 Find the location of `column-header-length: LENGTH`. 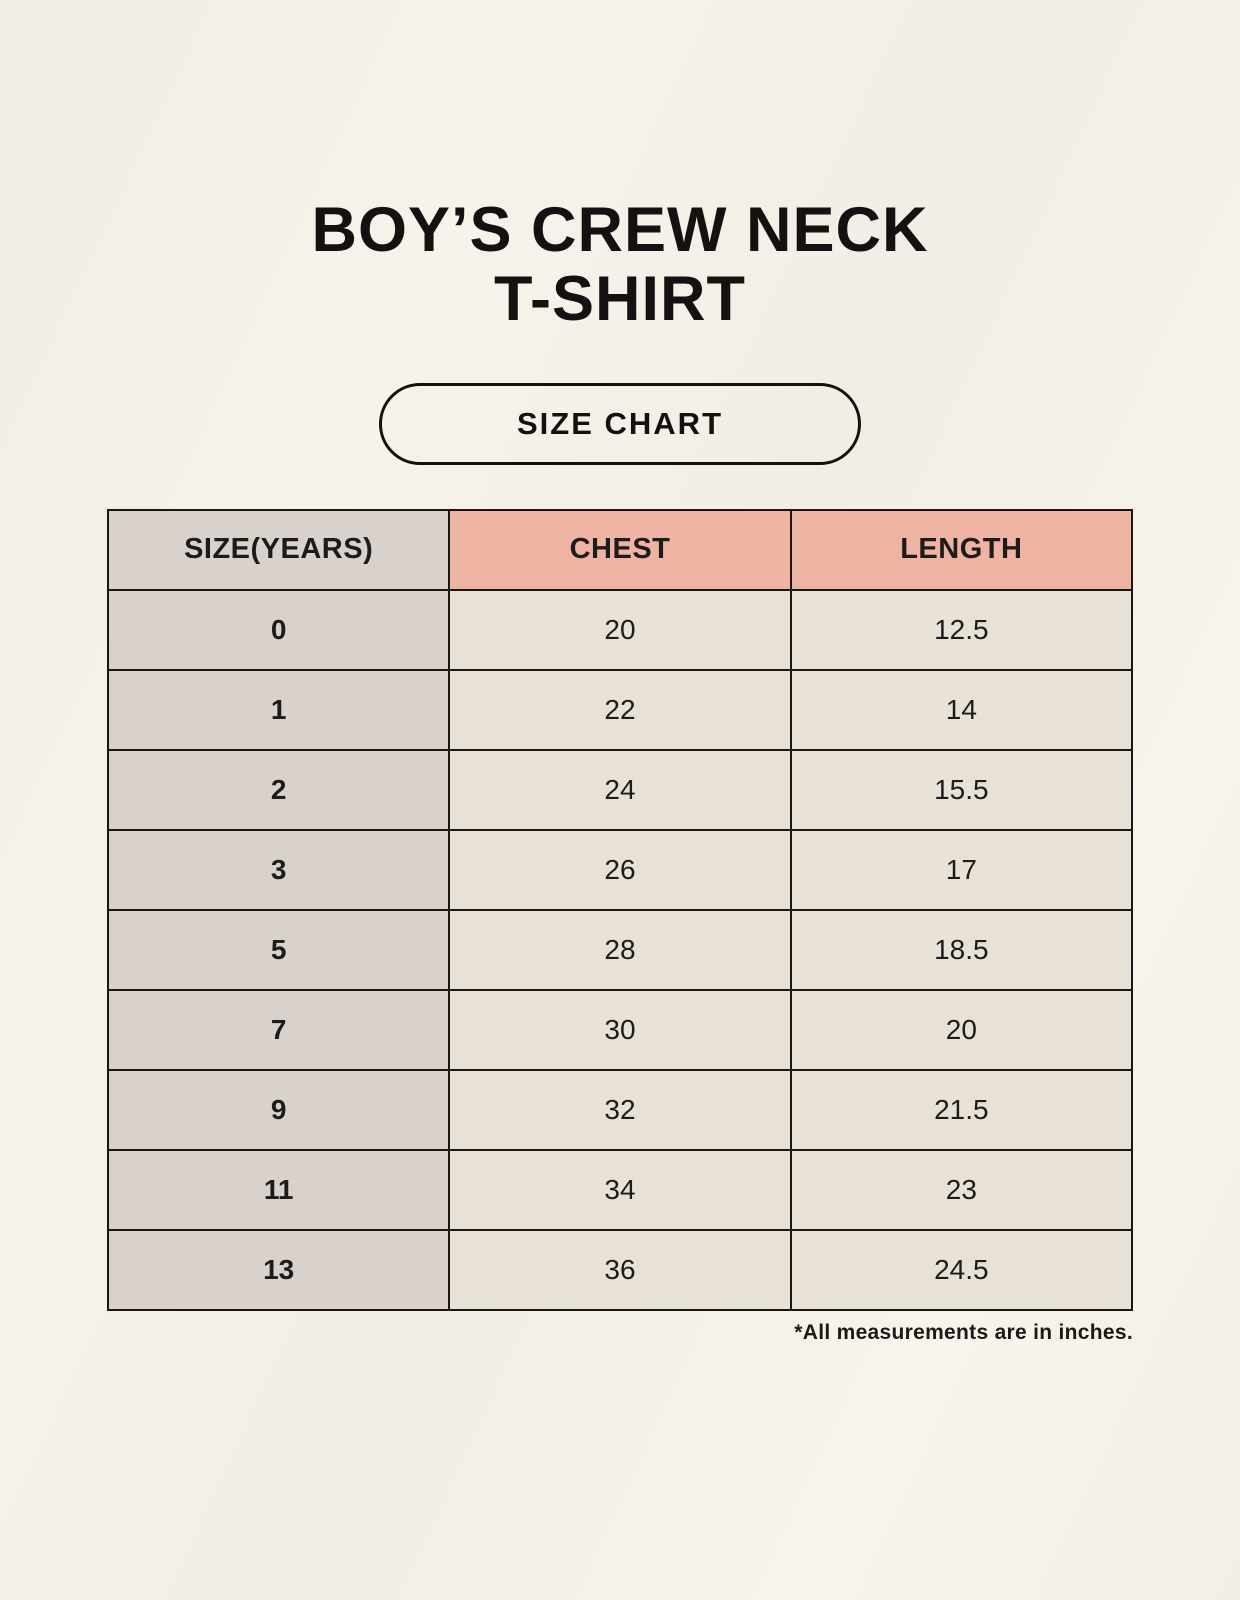

column-header-length: LENGTH is located at coordinates (961, 549).